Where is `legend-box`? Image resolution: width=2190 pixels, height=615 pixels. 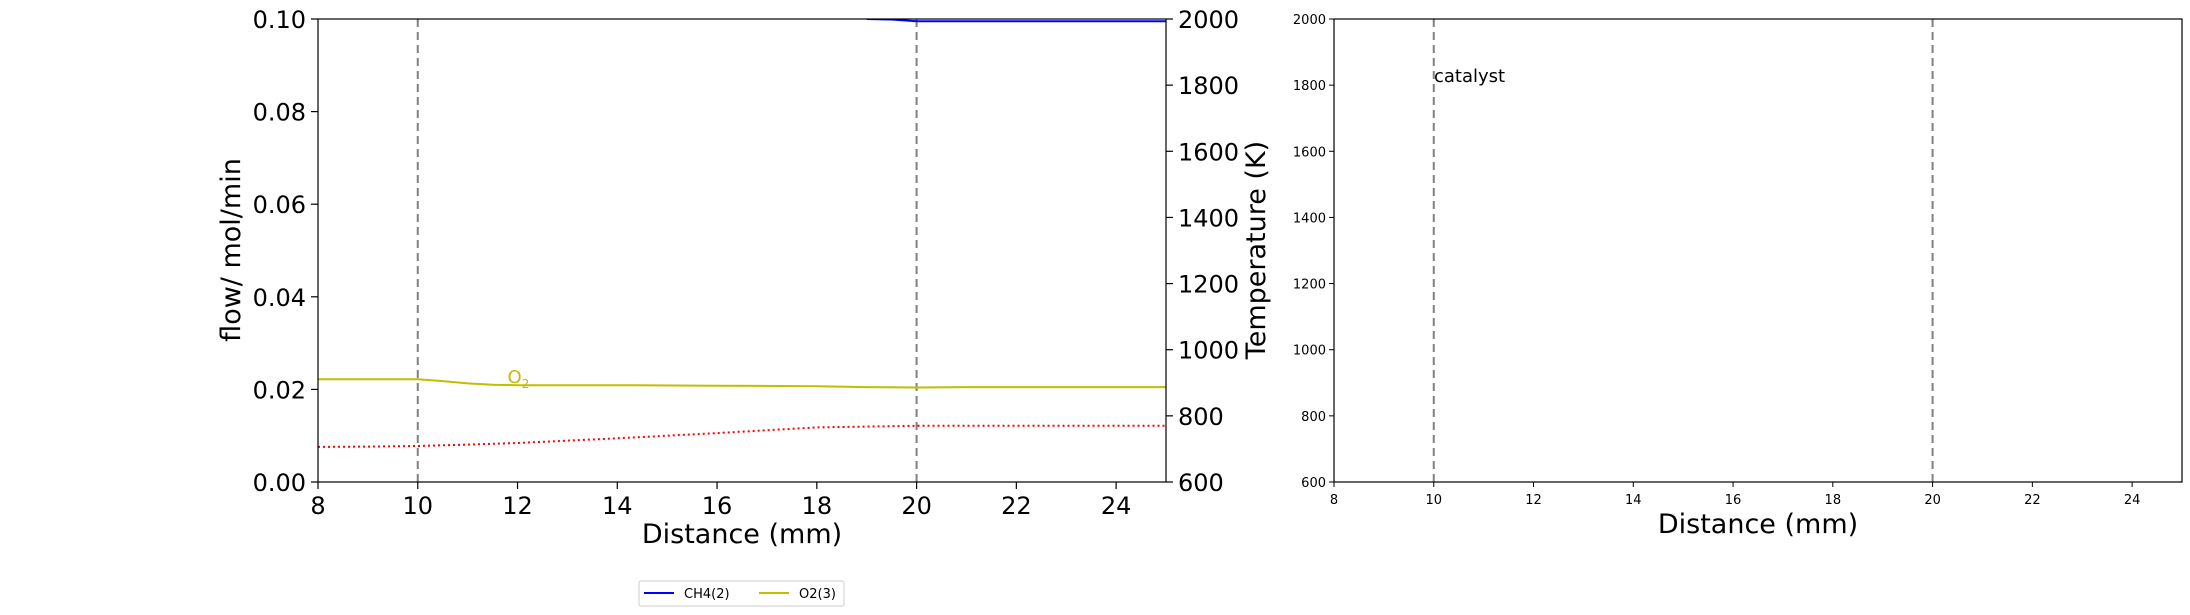
legend-box is located at coordinates (741, 593).